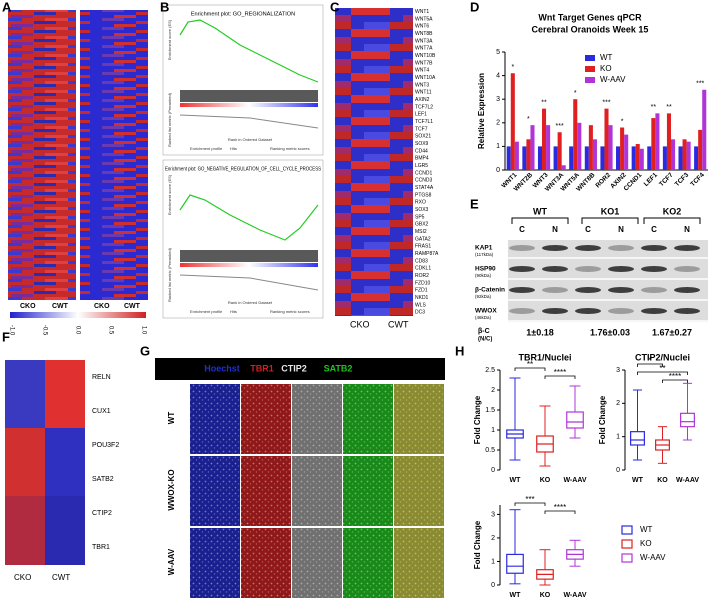 This screenshot has width=712, height=605. I want to click on hits, so click(249, 256).